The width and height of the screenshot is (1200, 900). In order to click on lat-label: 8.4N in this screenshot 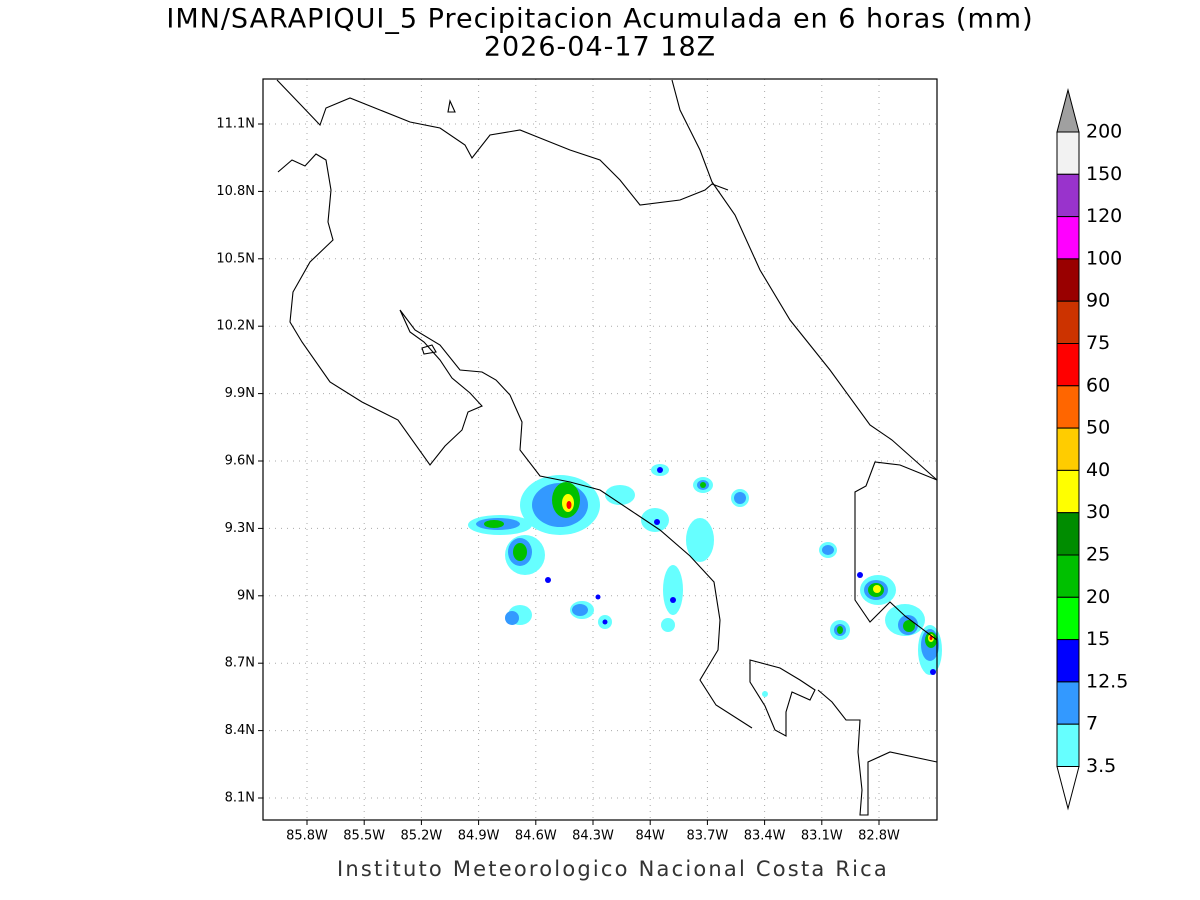, I will do `click(240, 730)`.